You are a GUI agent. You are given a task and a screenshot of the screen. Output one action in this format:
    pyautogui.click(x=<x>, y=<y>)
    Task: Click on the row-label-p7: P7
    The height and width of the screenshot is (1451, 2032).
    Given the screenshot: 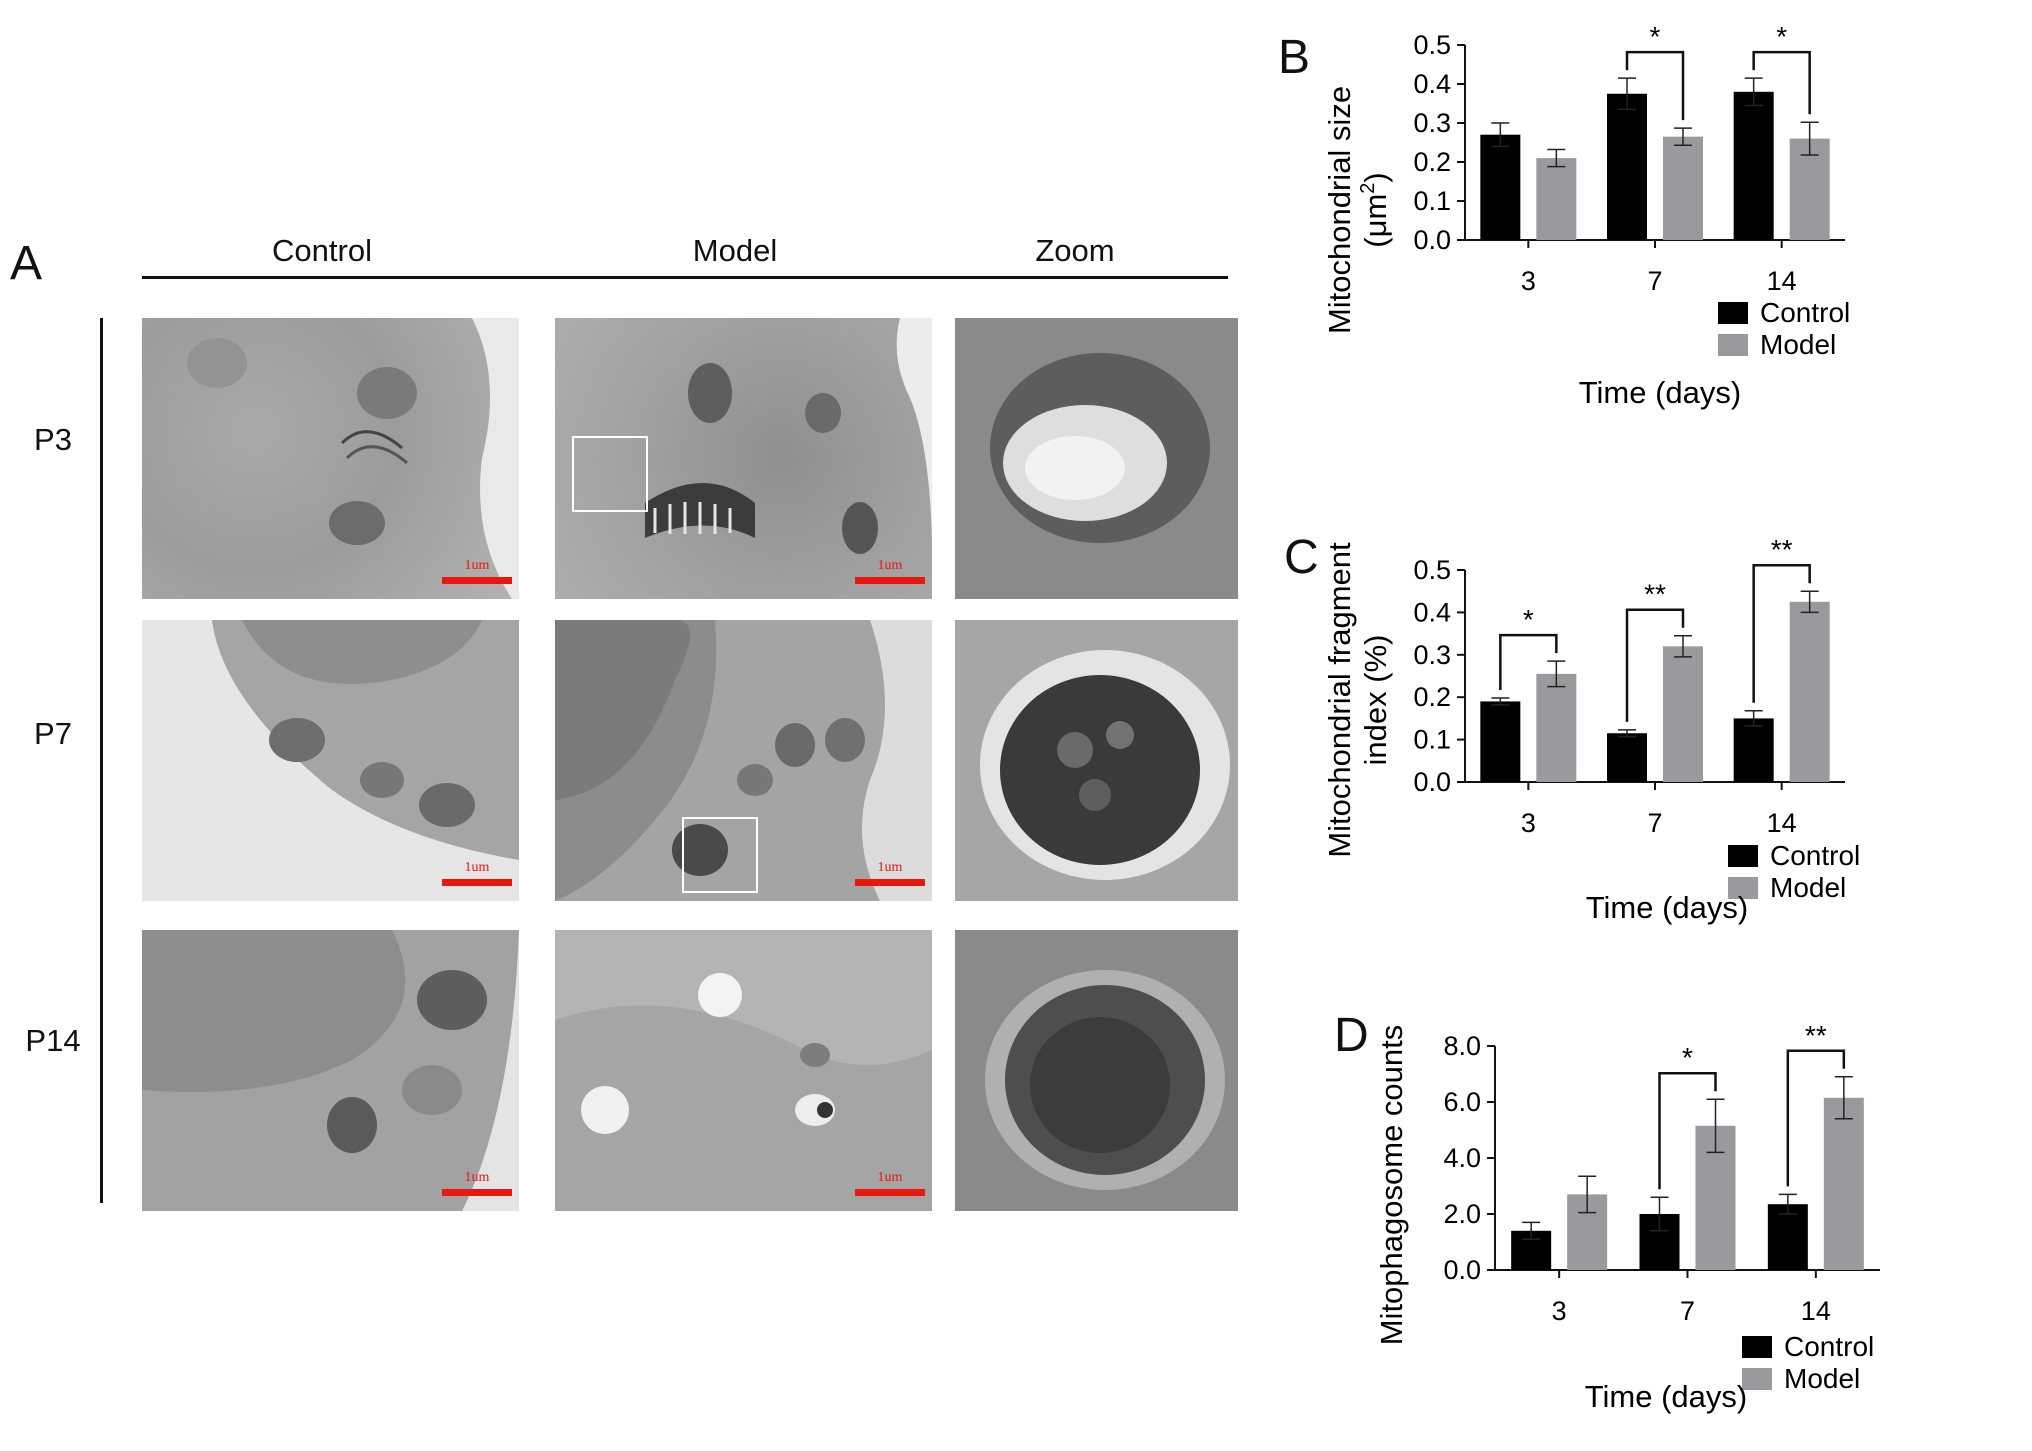 What is the action you would take?
    pyautogui.click(x=53, y=733)
    